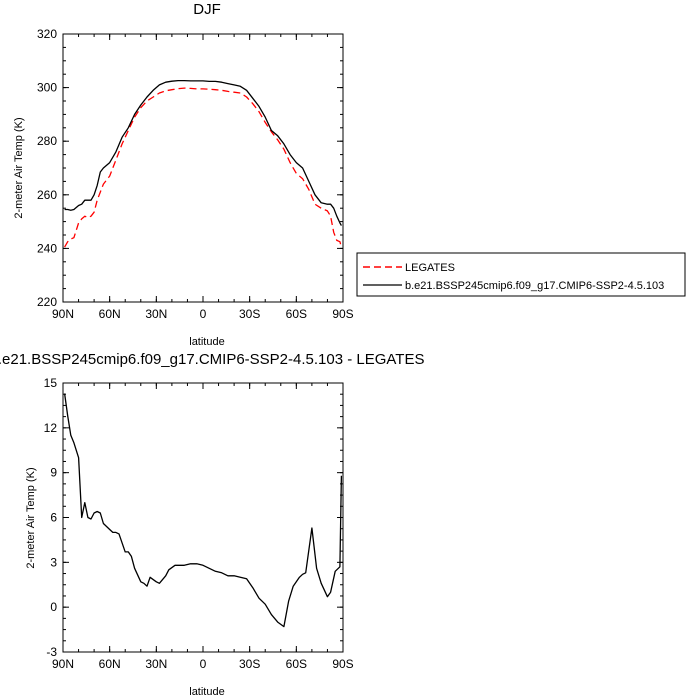 Image resolution: width=700 pixels, height=700 pixels. Describe the element at coordinates (156, 314) in the screenshot. I see `chart-top-xtick-label: 30N` at that location.